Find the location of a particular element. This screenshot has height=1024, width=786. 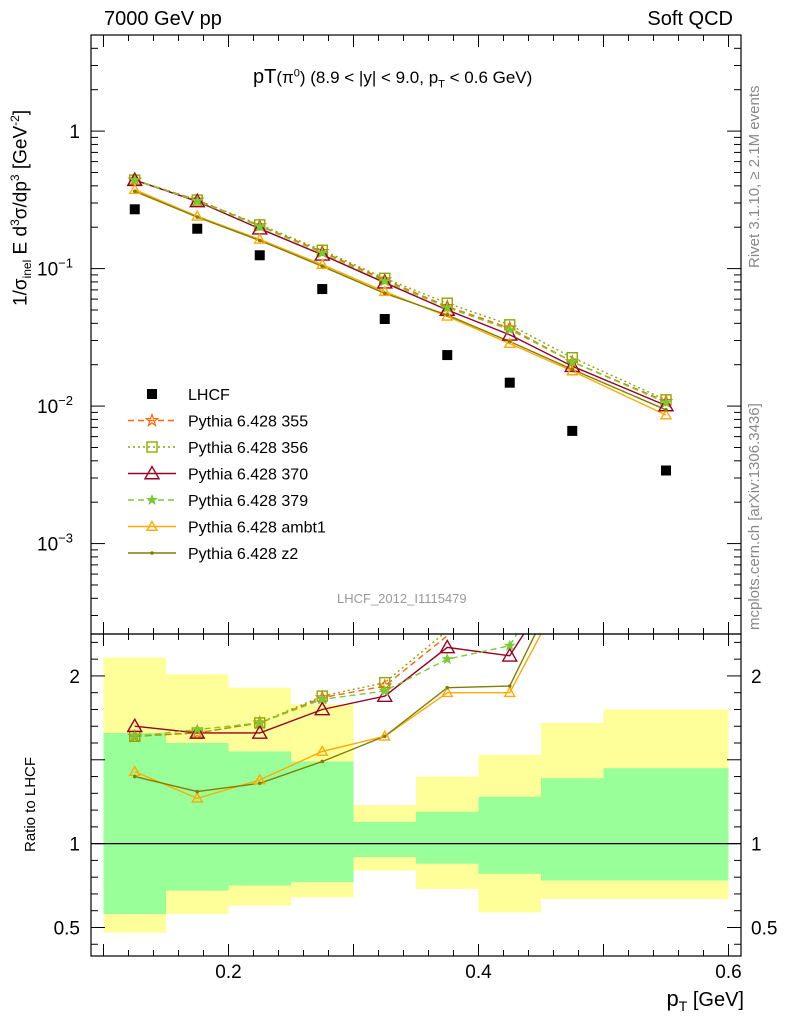

y-tick-exp: −1 is located at coordinates (65, 263).